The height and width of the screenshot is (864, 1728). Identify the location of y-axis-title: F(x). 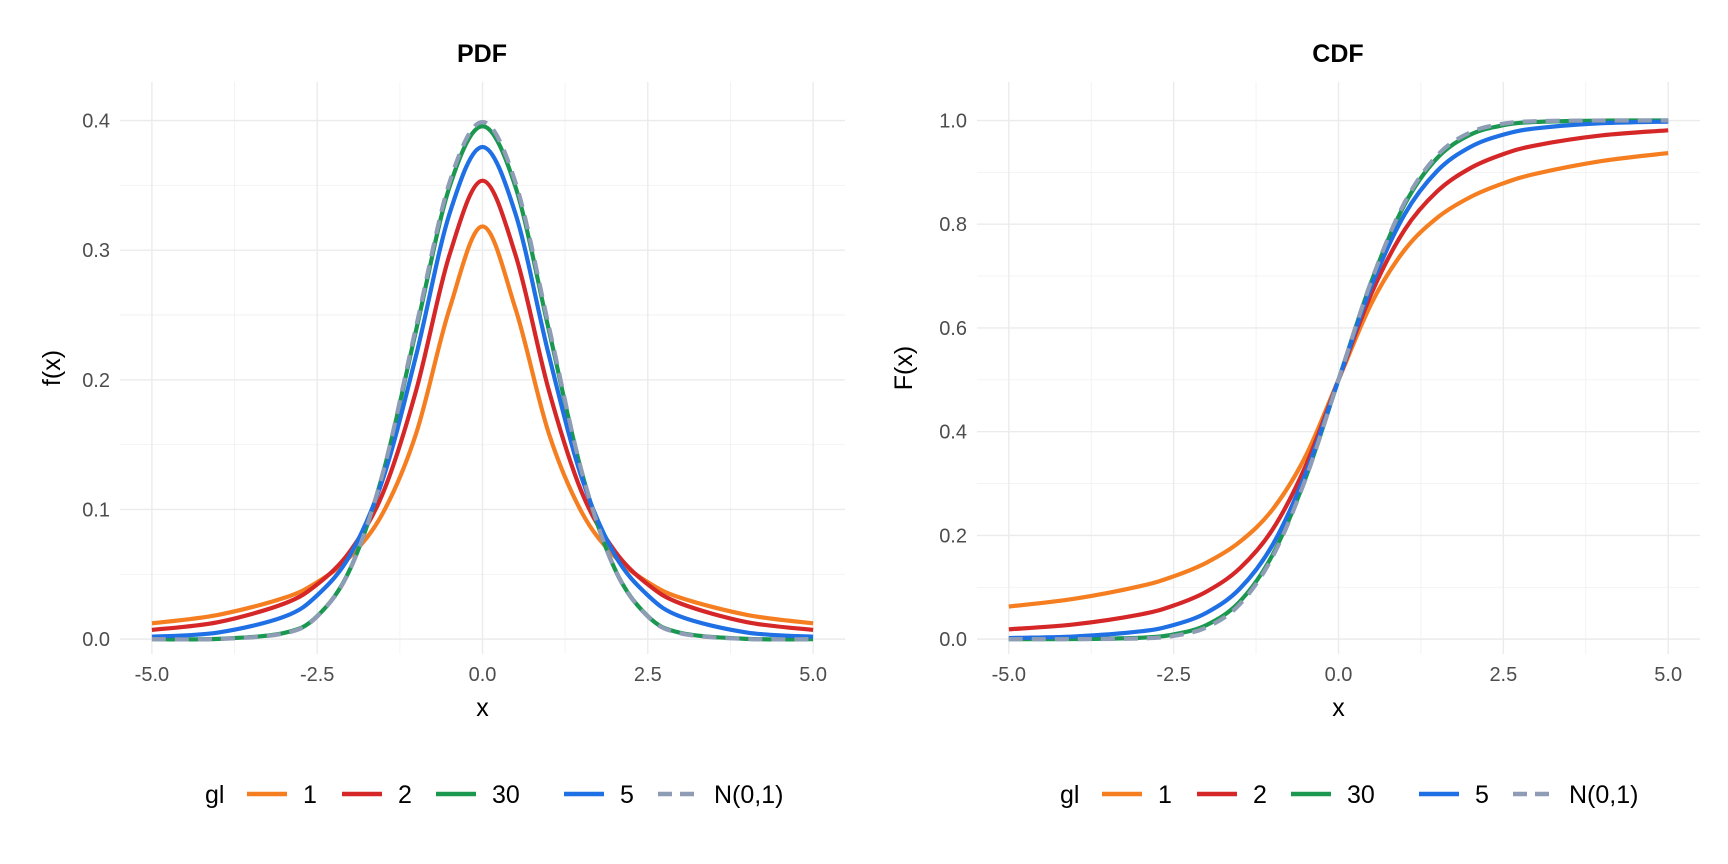
(904, 368).